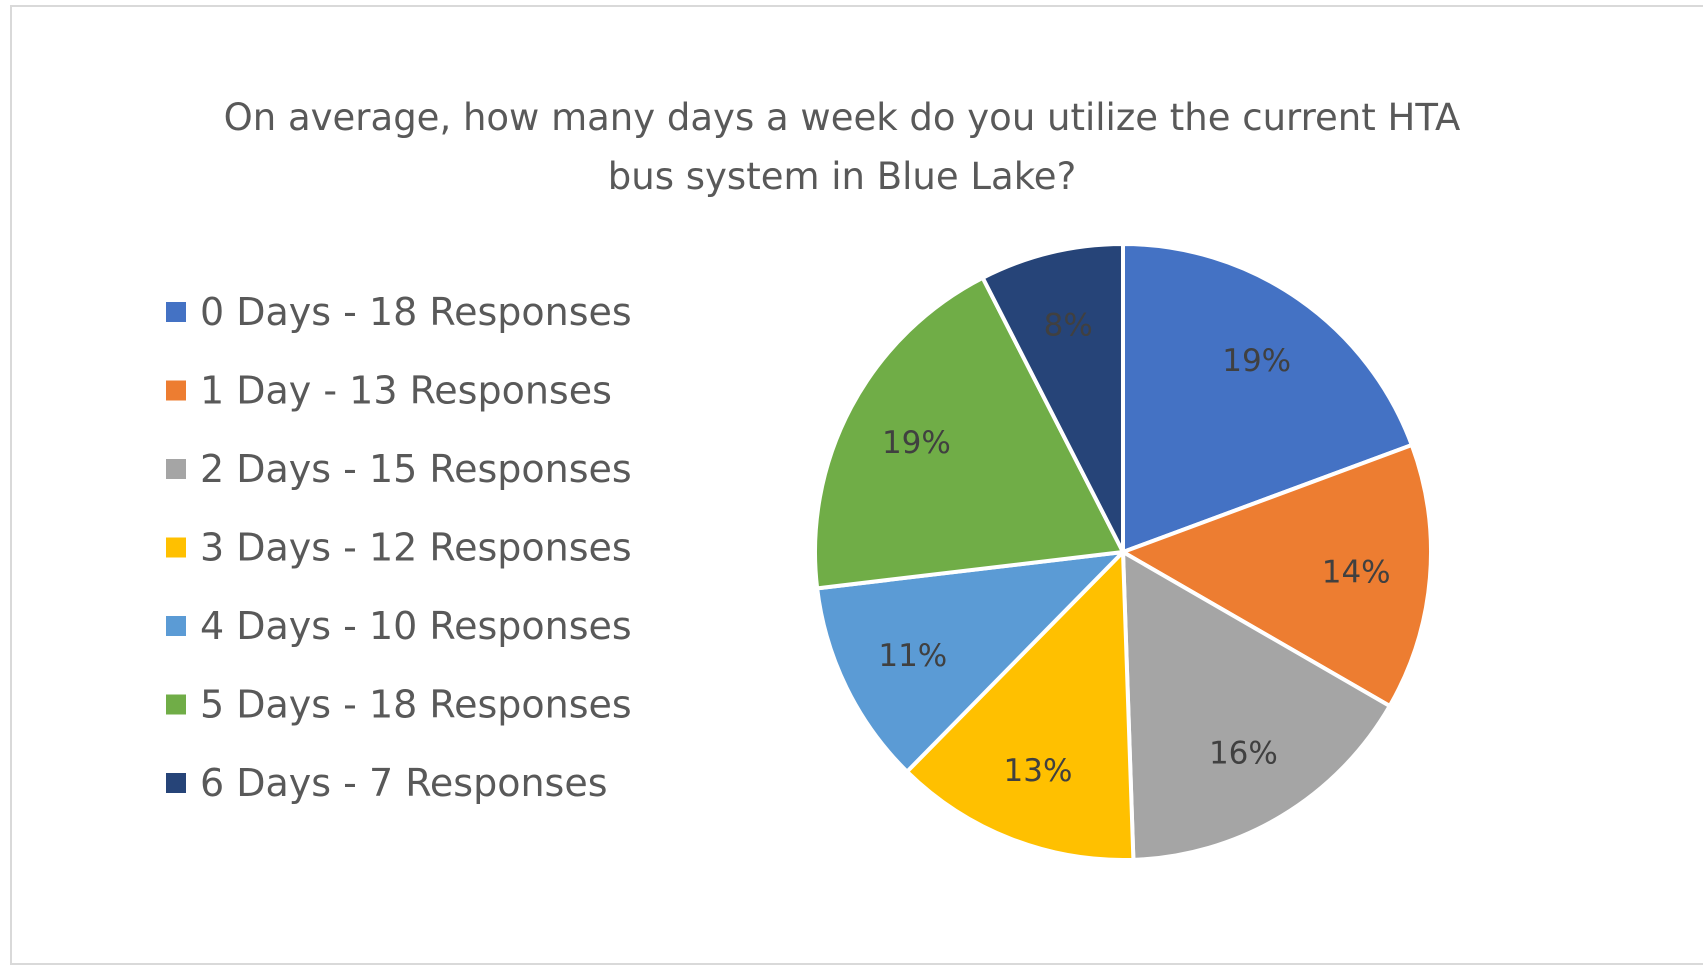 This screenshot has height=965, width=1703. Describe the element at coordinates (916, 443) in the screenshot. I see `data-label-5: 19%` at that location.